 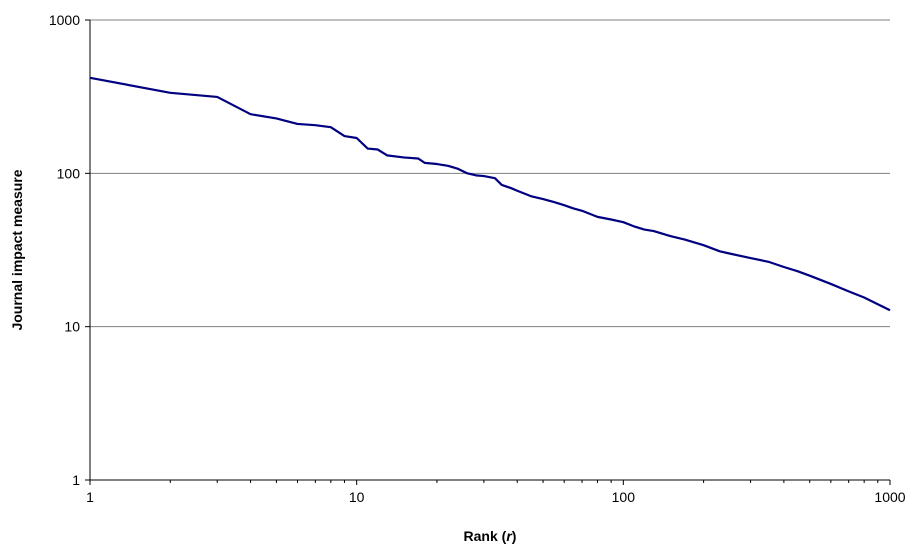 What do you see at coordinates (509, 536) in the screenshot?
I see `x-axis-title-variable: r` at bounding box center [509, 536].